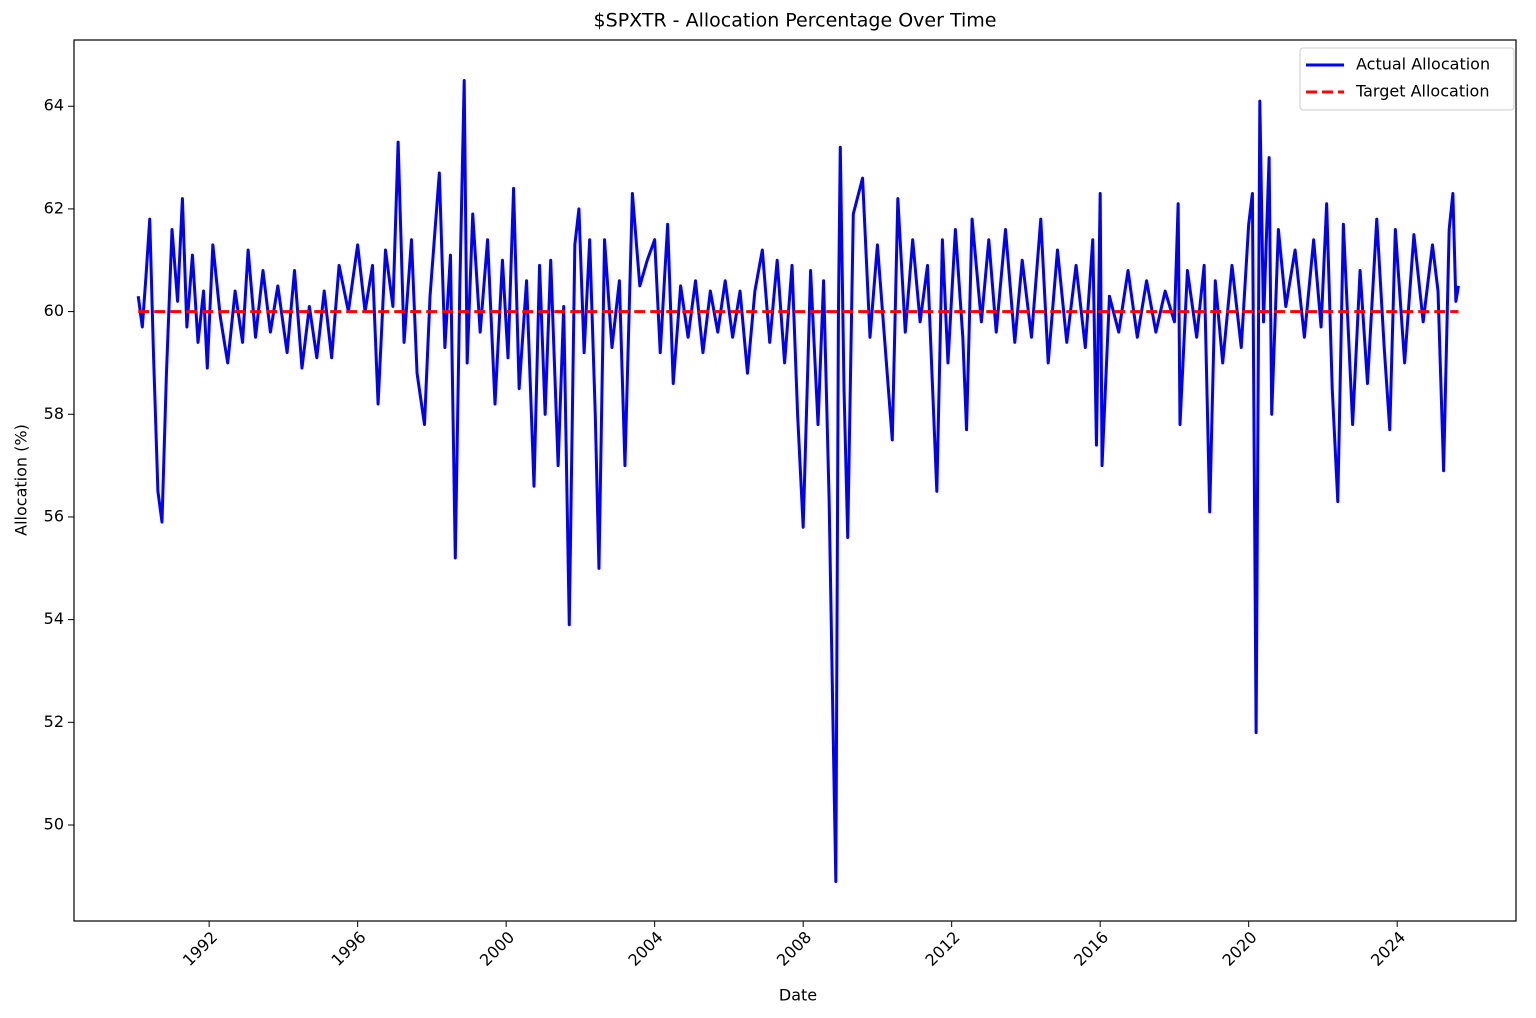 Image resolution: width=1536 pixels, height=1018 pixels. I want to click on x-tick-label: 2008, so click(794, 949).